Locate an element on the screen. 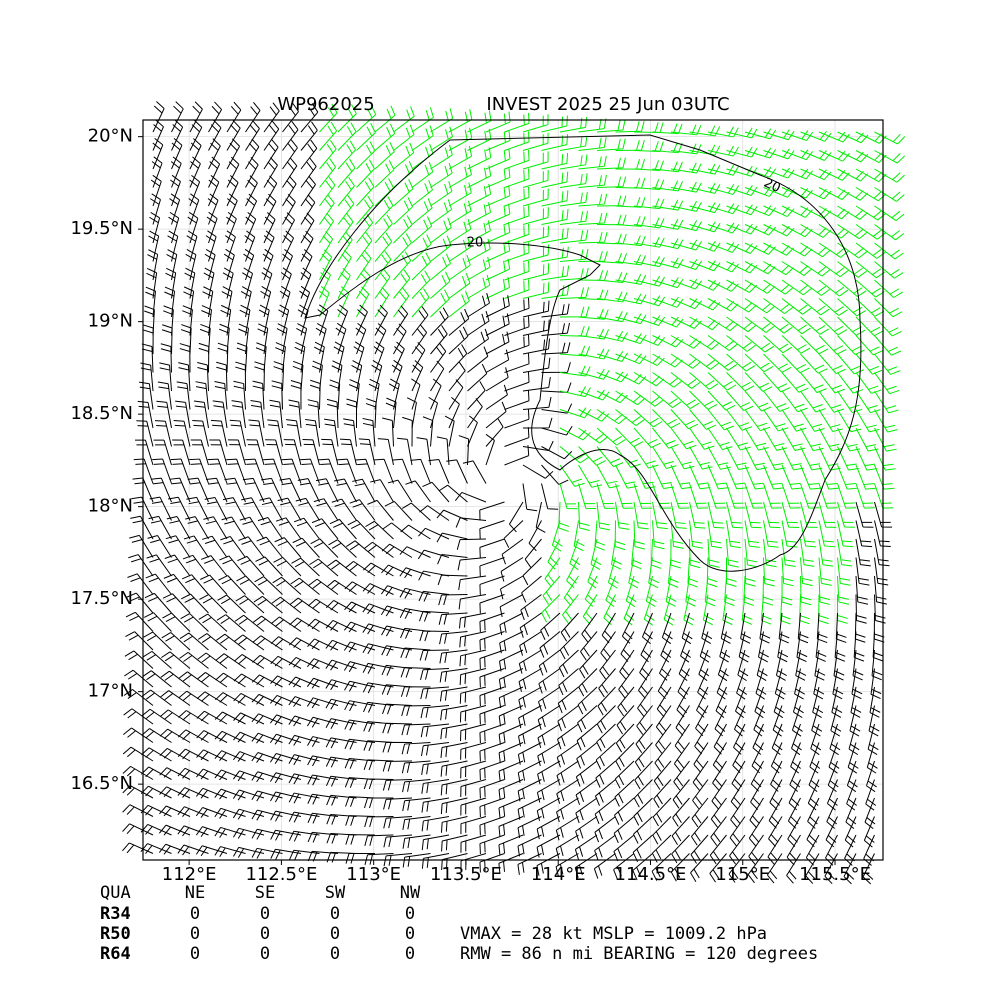  table-header: NE is located at coordinates (195, 893).